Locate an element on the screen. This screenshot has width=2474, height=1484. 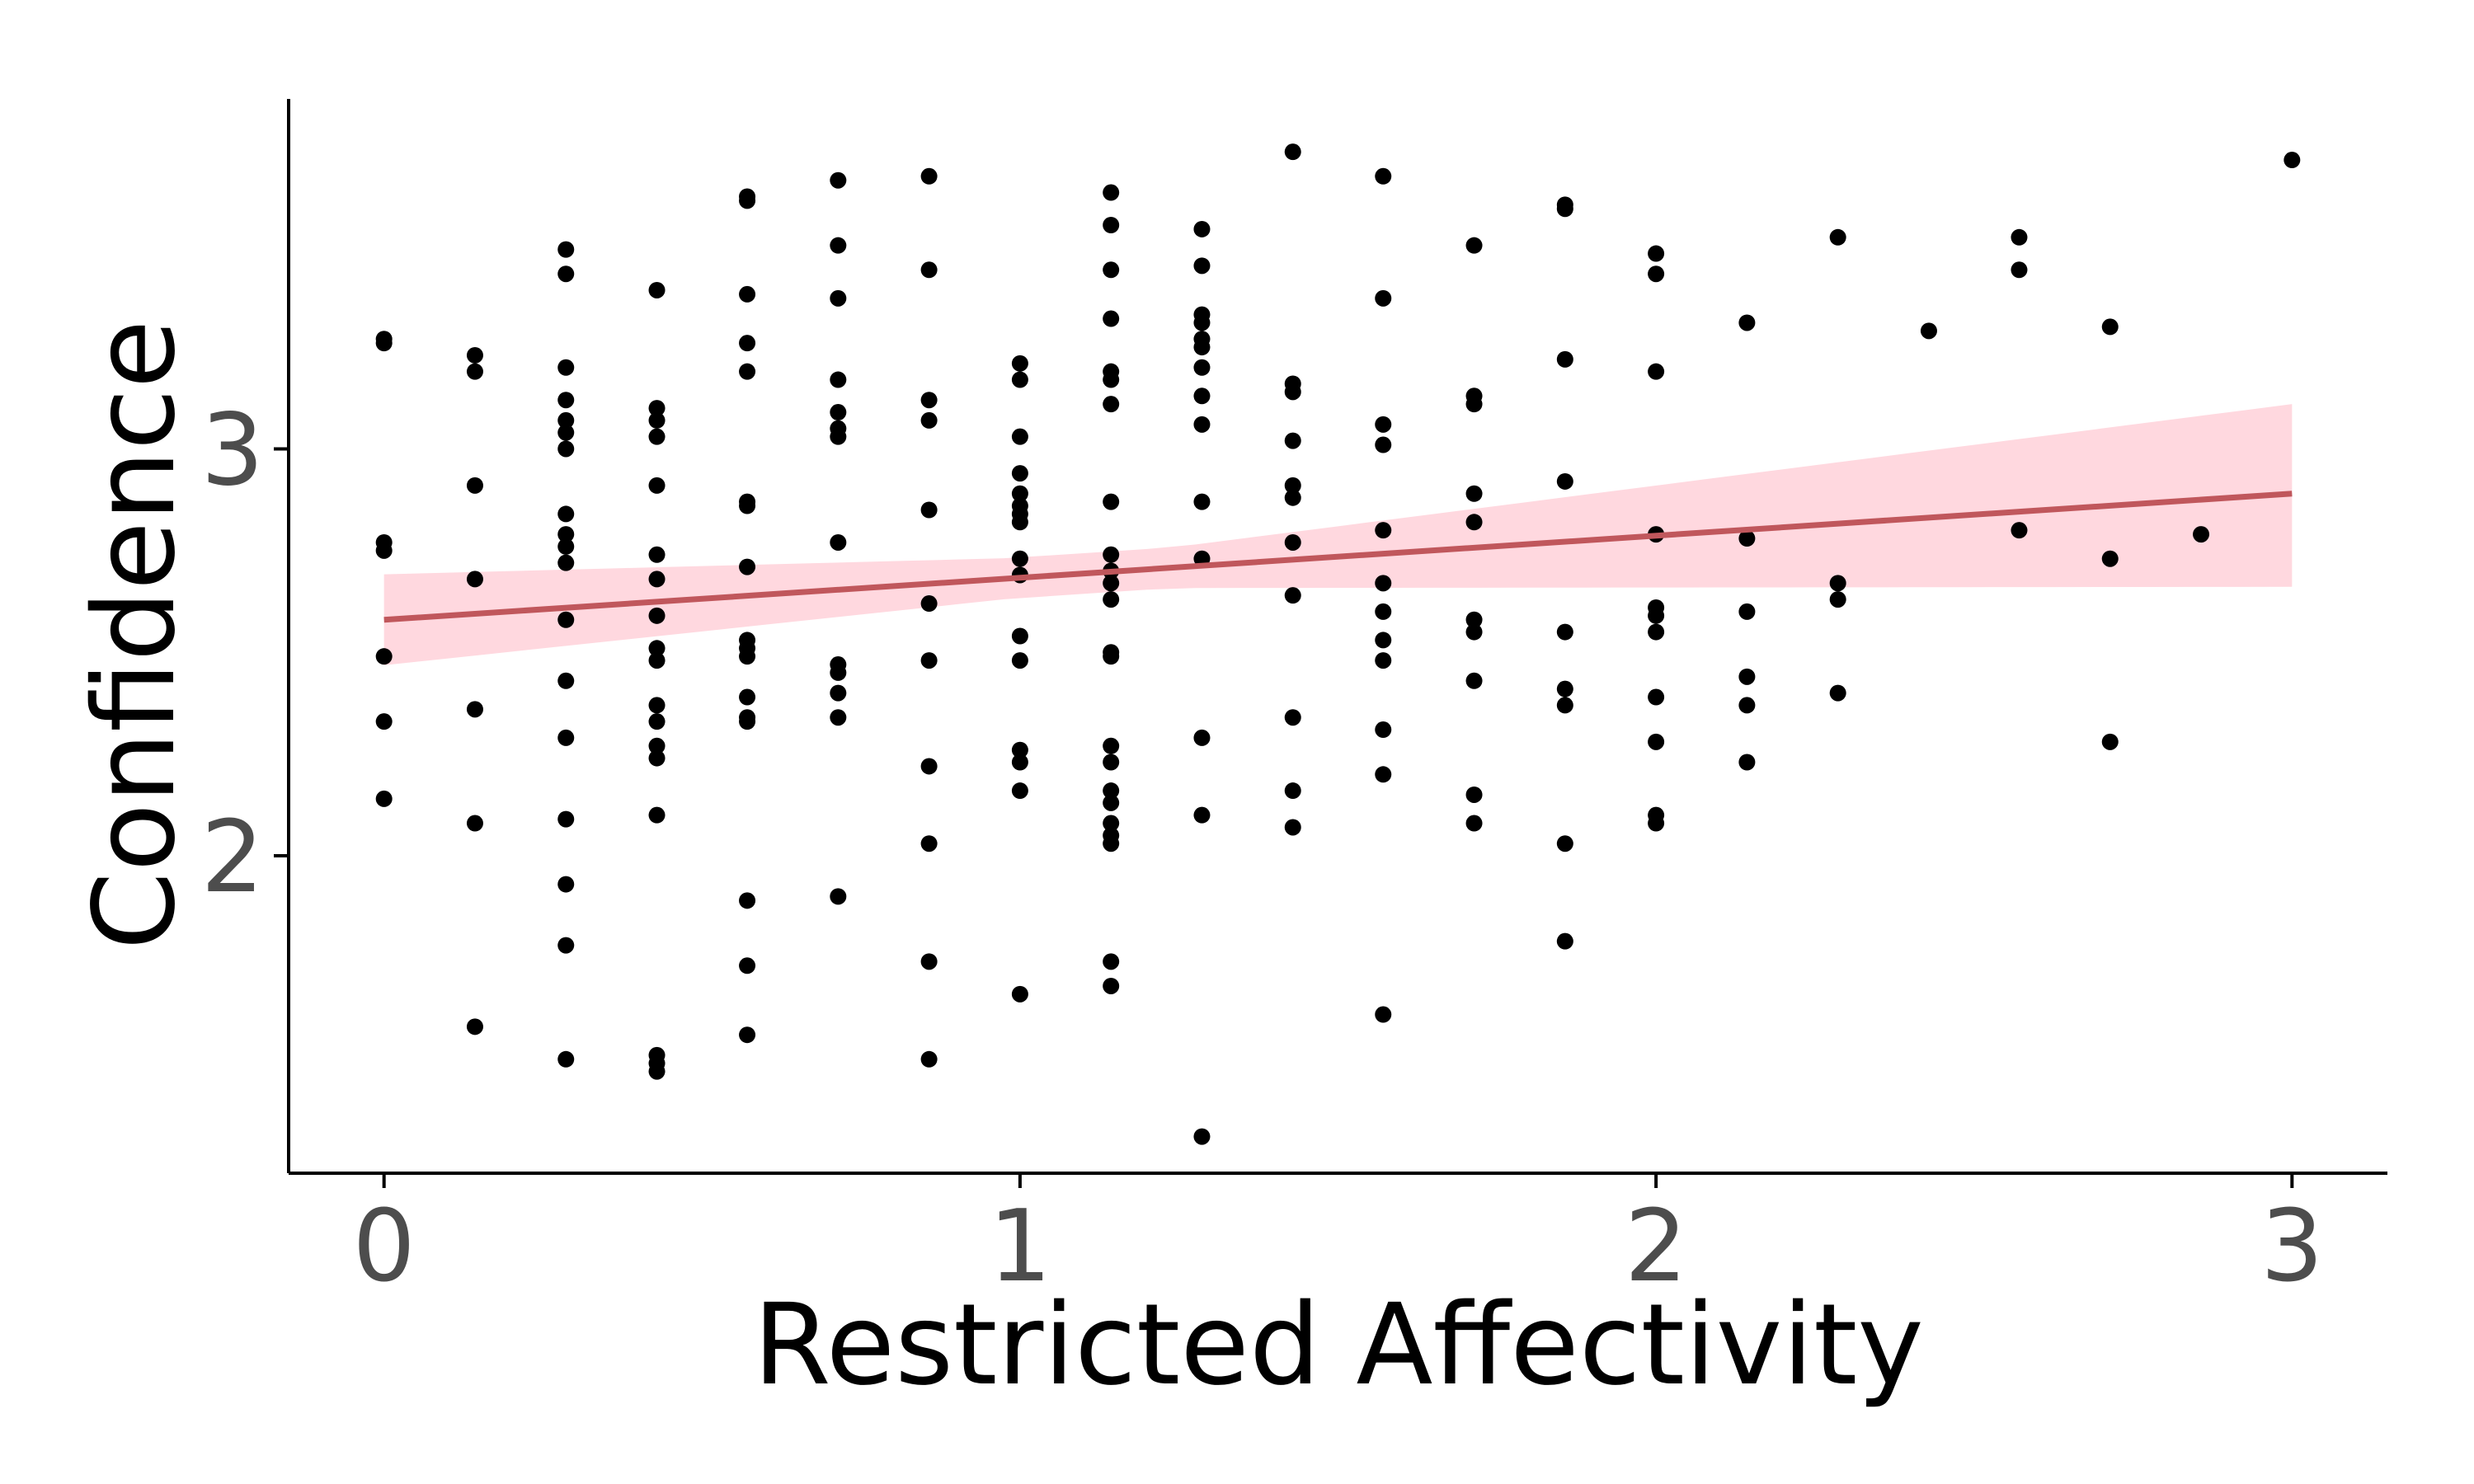
fit-line-layer is located at coordinates (1338, 557).